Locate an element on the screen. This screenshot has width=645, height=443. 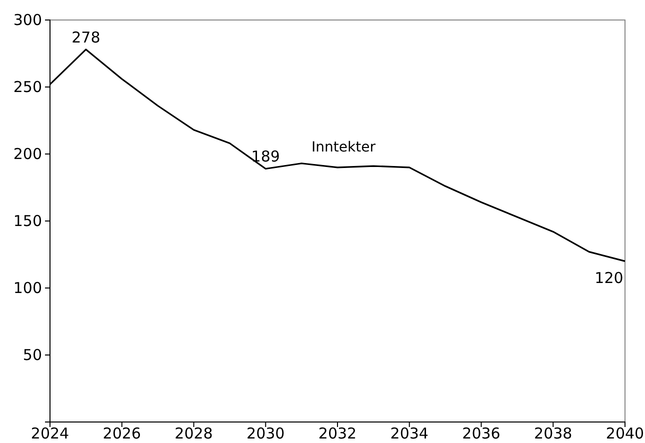
series-label: Inntekter is located at coordinates (344, 147).